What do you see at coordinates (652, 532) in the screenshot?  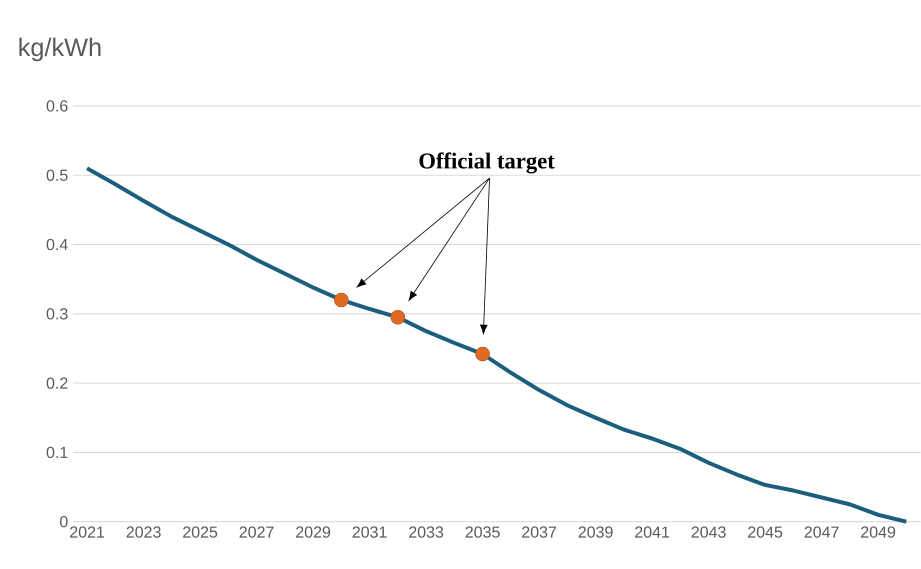 I see `x-tick-label: 2041` at bounding box center [652, 532].